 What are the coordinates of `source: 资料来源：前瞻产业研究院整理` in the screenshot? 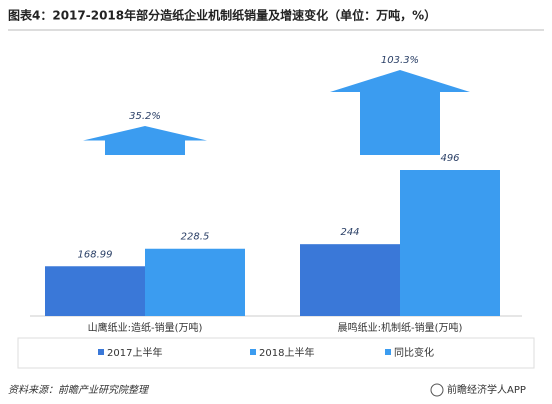 It's located at (79, 390).